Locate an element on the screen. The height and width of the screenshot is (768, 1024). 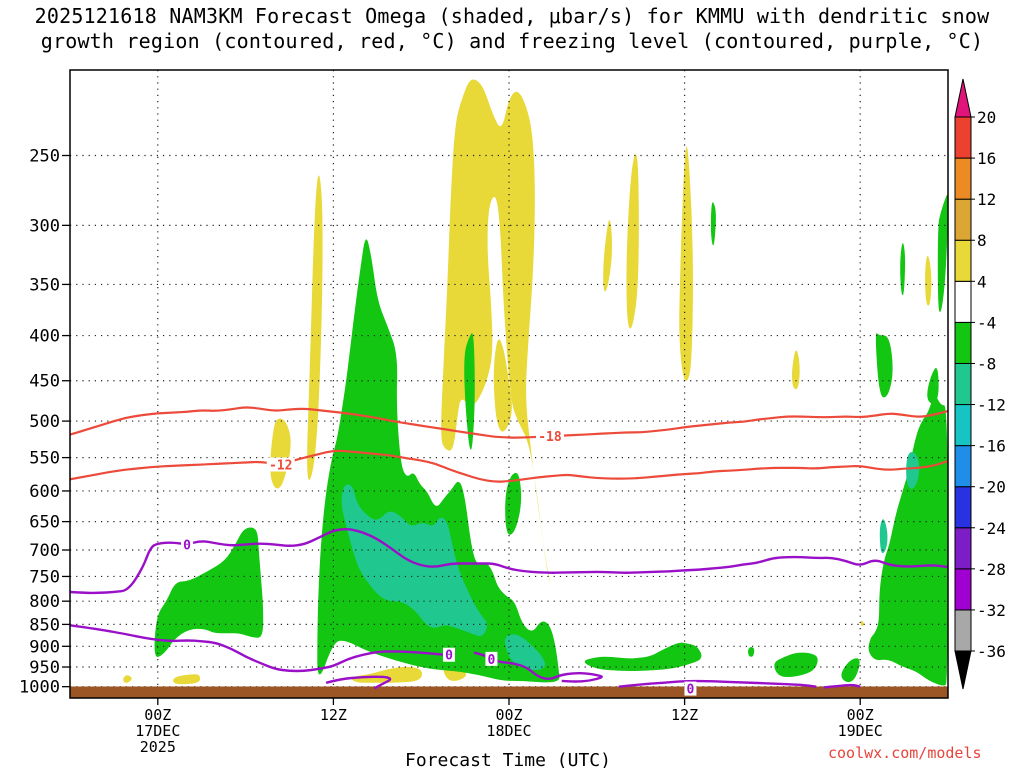
freezing-label-0-bg is located at coordinates (187, 544).